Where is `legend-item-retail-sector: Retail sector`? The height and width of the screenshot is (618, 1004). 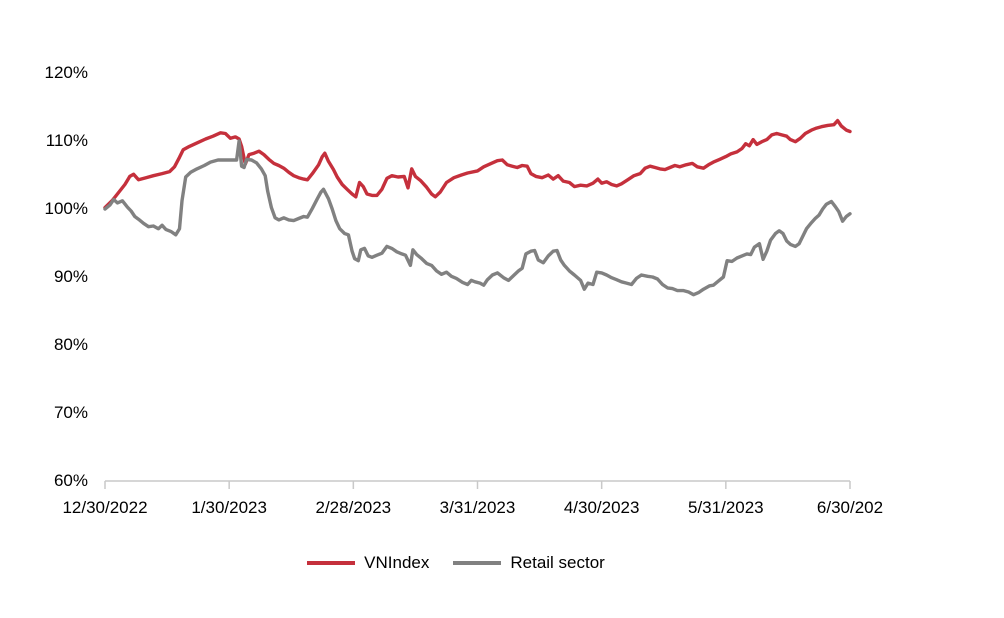
legend-item-retail-sector: Retail sector is located at coordinates (529, 563).